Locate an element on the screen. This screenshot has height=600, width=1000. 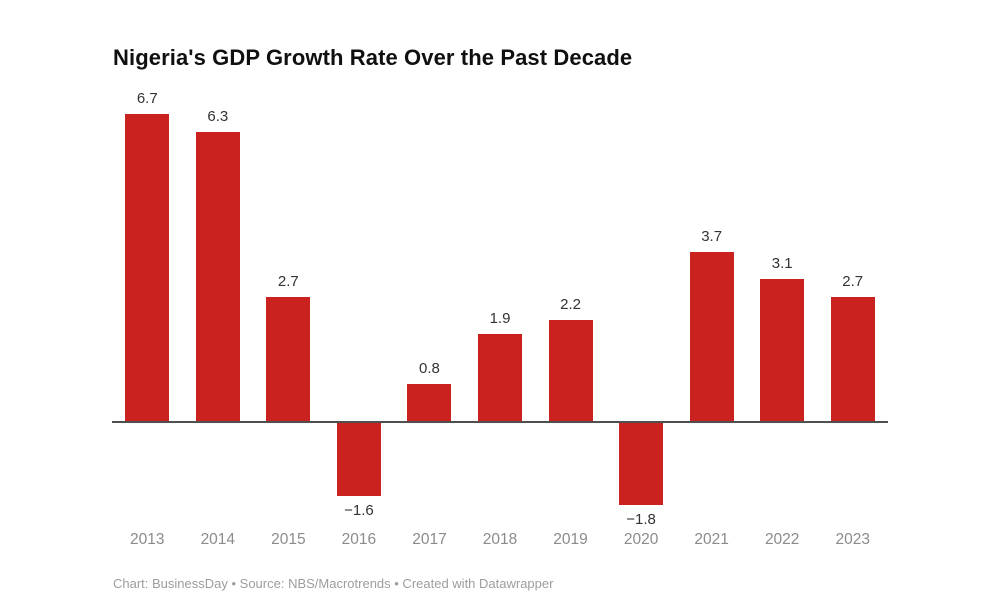
bar-group-2014: 6.3 2014 is located at coordinates (218, 326).